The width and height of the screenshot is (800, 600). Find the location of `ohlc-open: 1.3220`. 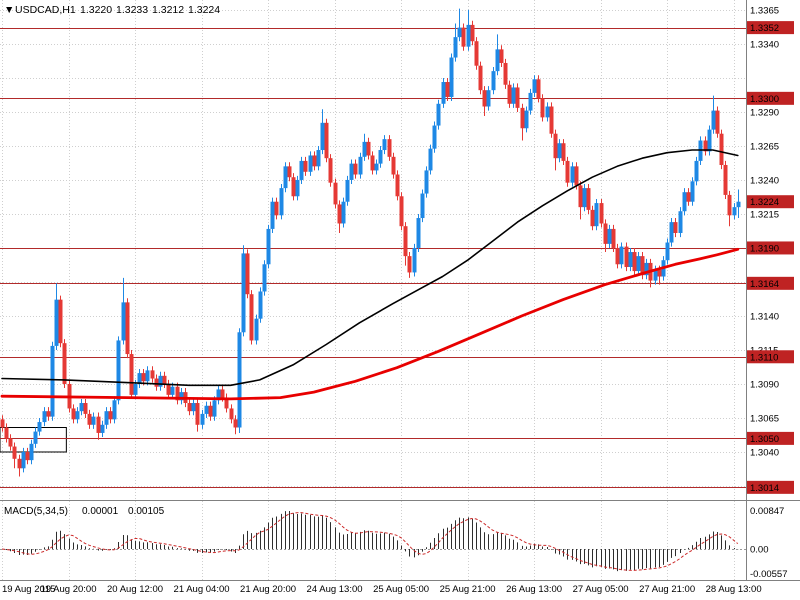

ohlc-open: 1.3220 is located at coordinates (96, 10).